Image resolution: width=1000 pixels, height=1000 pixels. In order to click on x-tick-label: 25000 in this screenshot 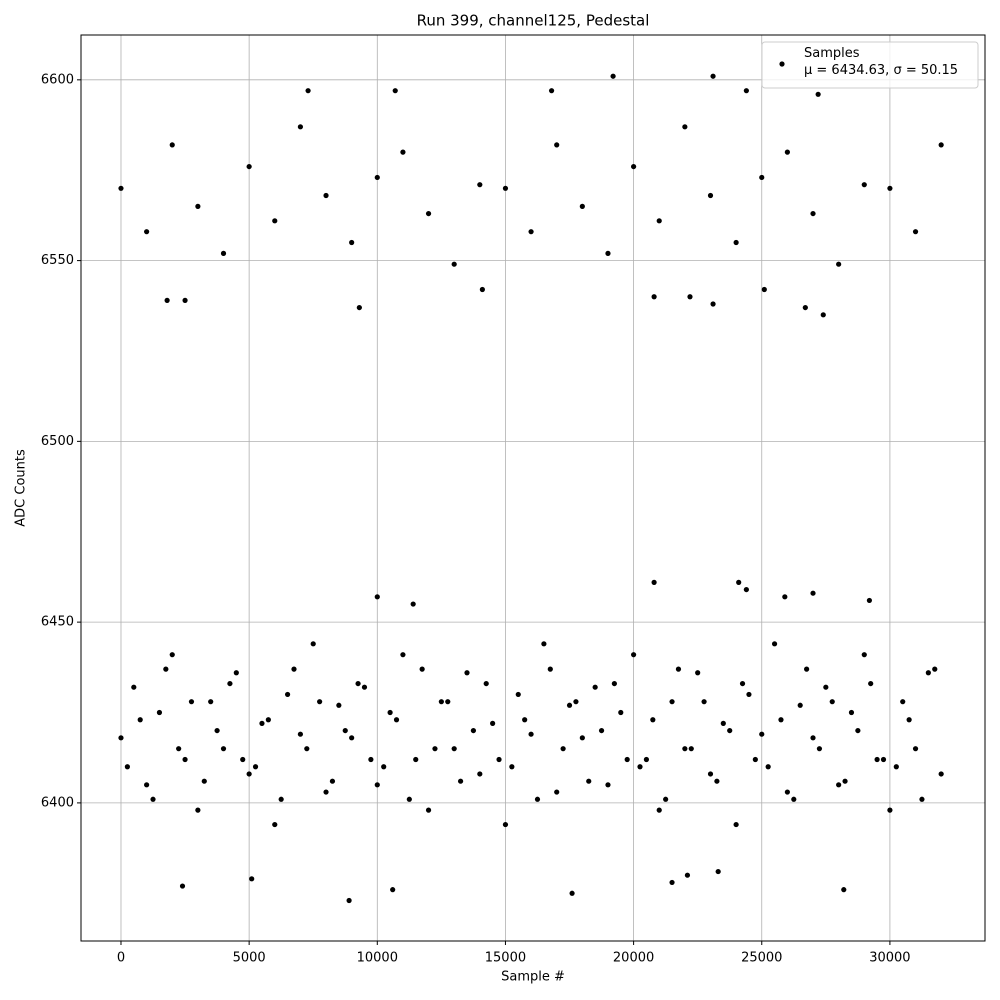, I will do `click(761, 958)`.